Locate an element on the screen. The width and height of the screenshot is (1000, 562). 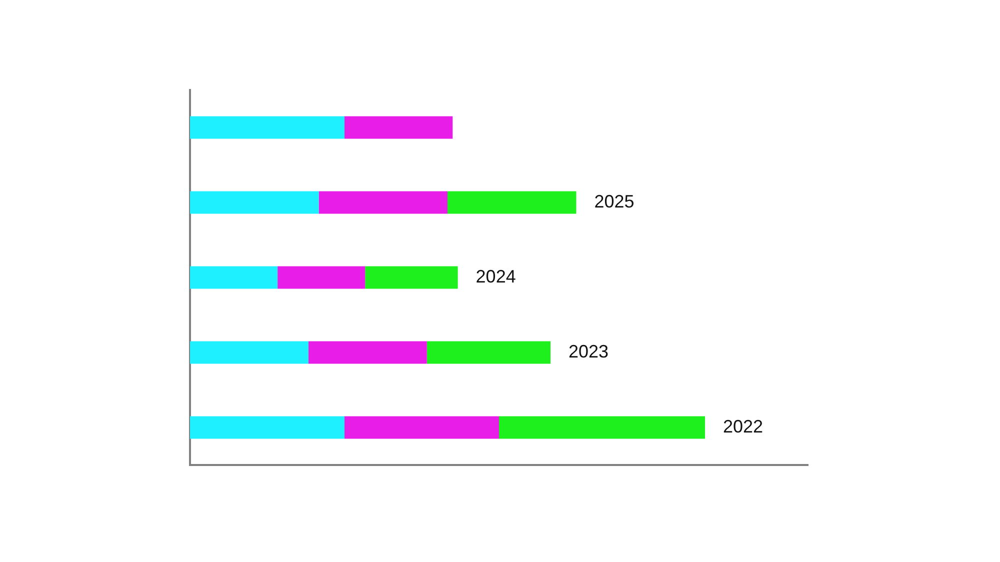
y-tick-label: 2022 is located at coordinates (743, 426).